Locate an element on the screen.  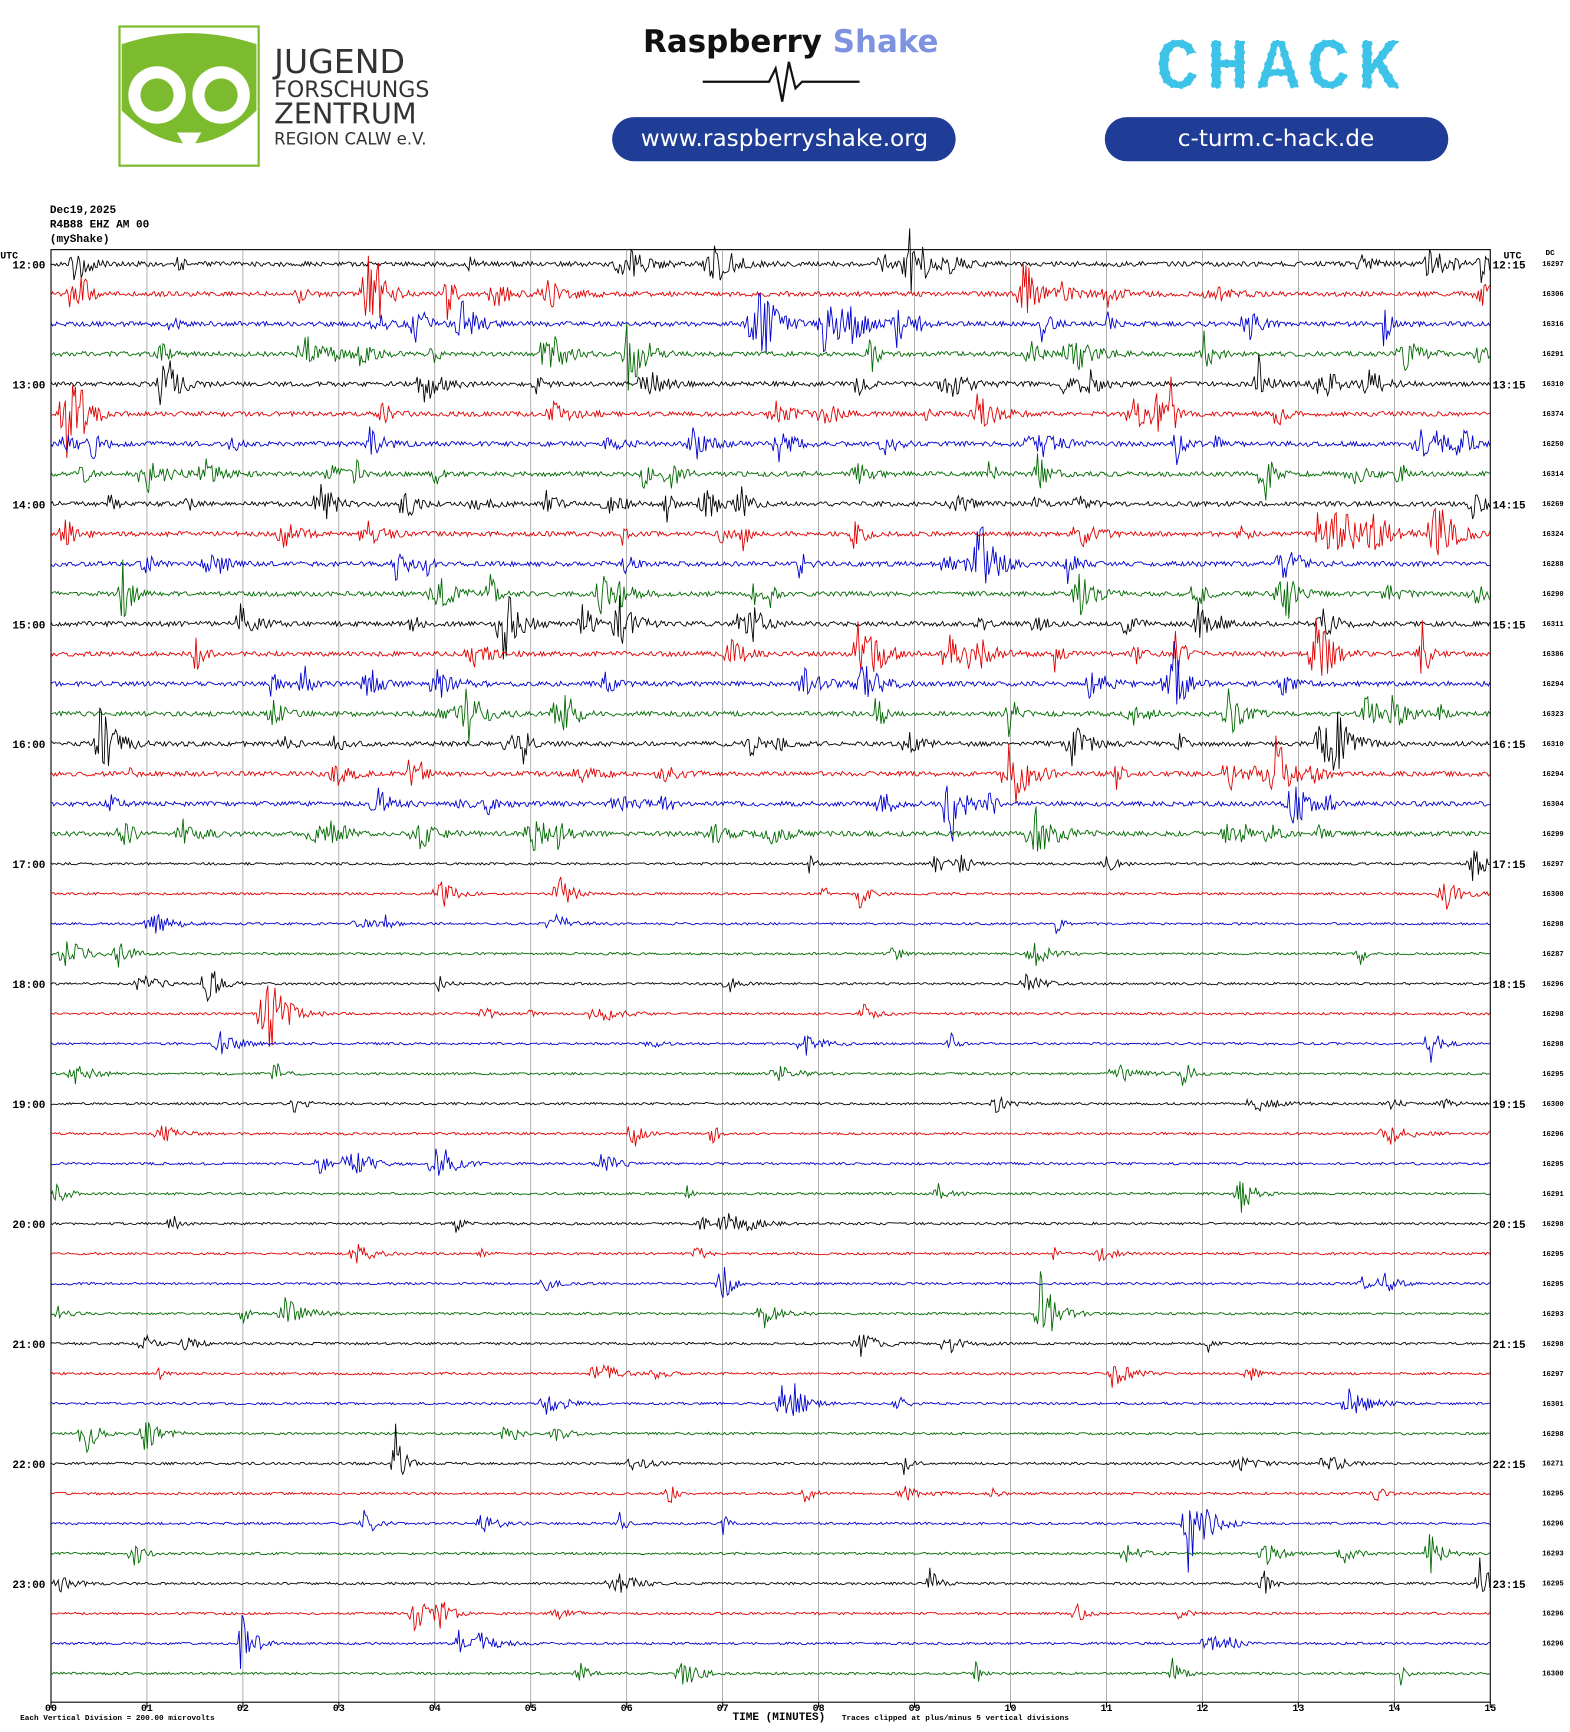
brand: Raspberry Shake is located at coordinates (790, 42).